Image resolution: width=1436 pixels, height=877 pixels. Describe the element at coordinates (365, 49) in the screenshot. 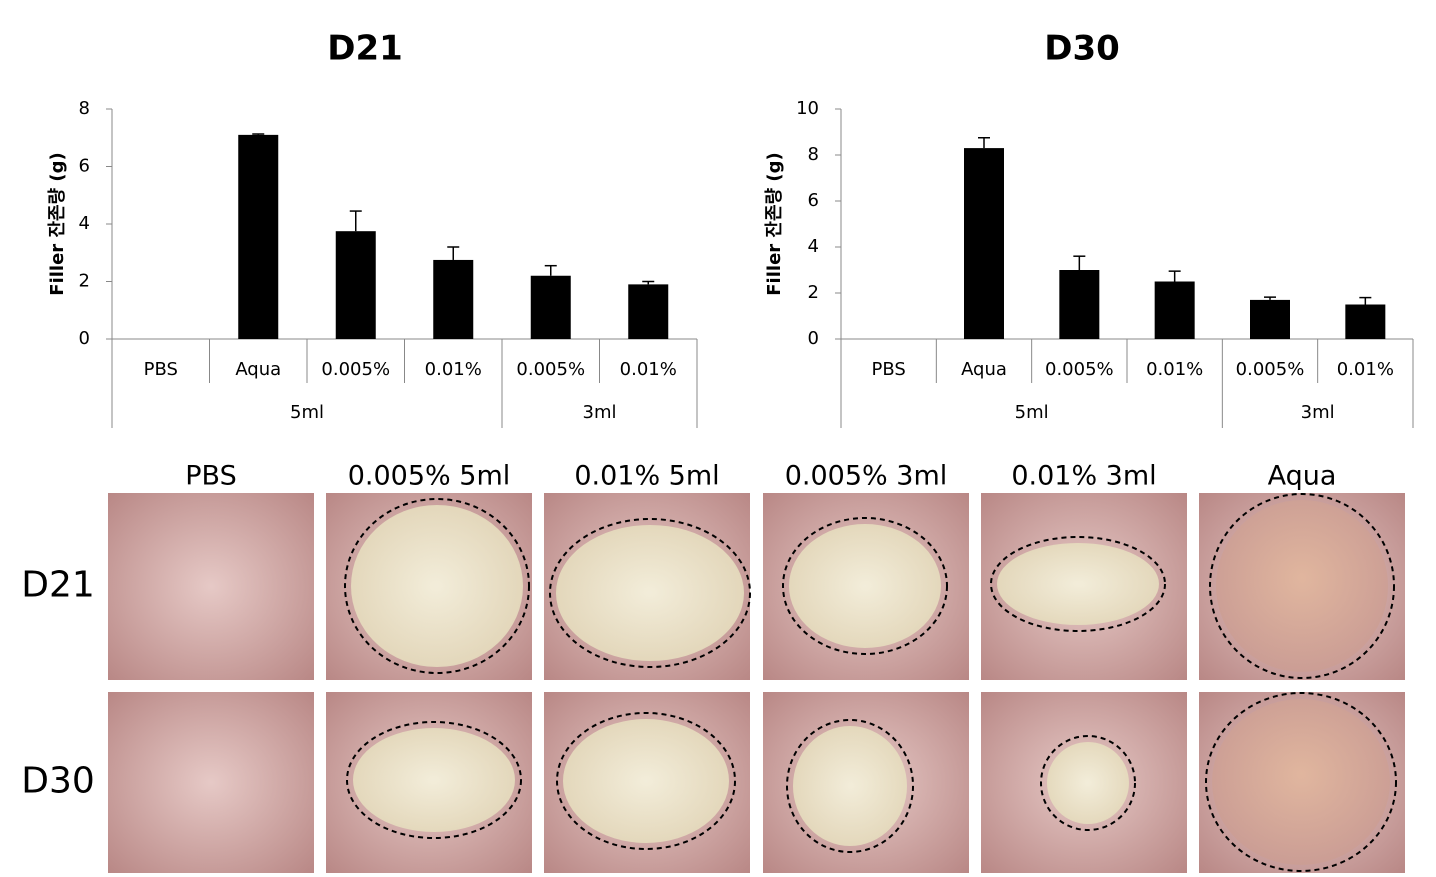

I see `chart-title: D21` at that location.